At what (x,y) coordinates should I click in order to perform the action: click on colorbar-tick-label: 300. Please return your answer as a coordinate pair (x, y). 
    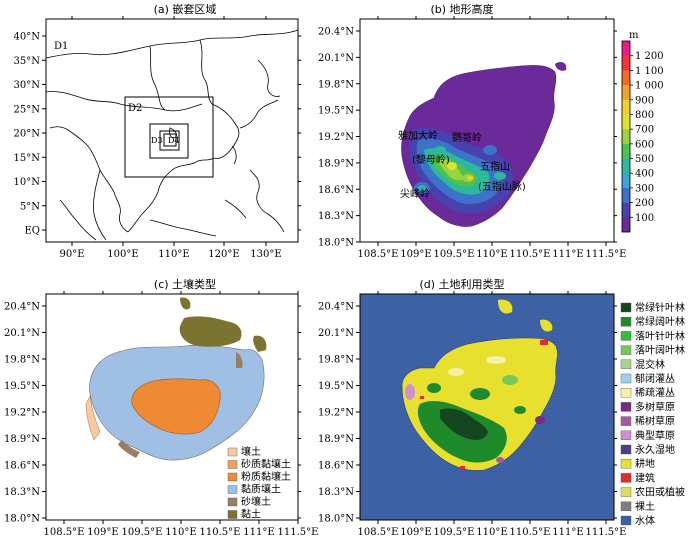
    Looking at the image, I should click on (644, 188).